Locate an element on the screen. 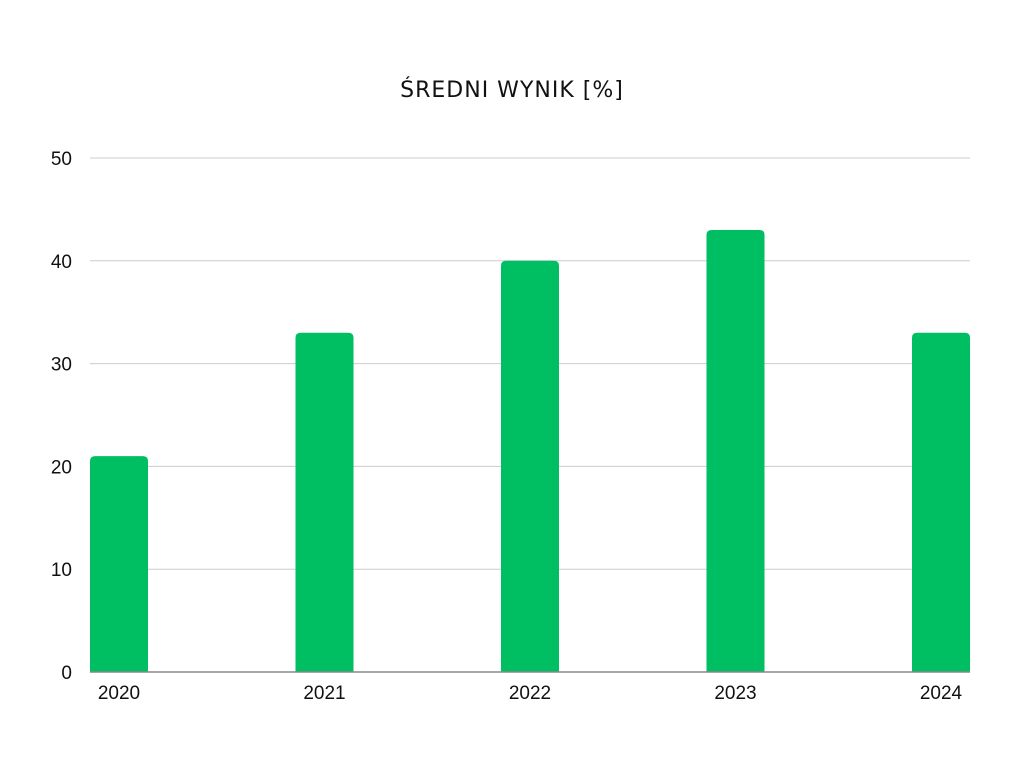 Image resolution: width=1024 pixels, height=768 pixels. chart-title: ŚREDNI WYNIK [%] is located at coordinates (512, 90).